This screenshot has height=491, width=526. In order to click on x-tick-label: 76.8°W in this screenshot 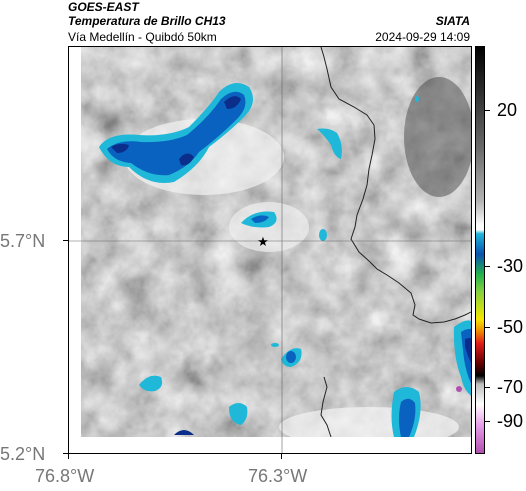, I will do `click(65, 476)`.